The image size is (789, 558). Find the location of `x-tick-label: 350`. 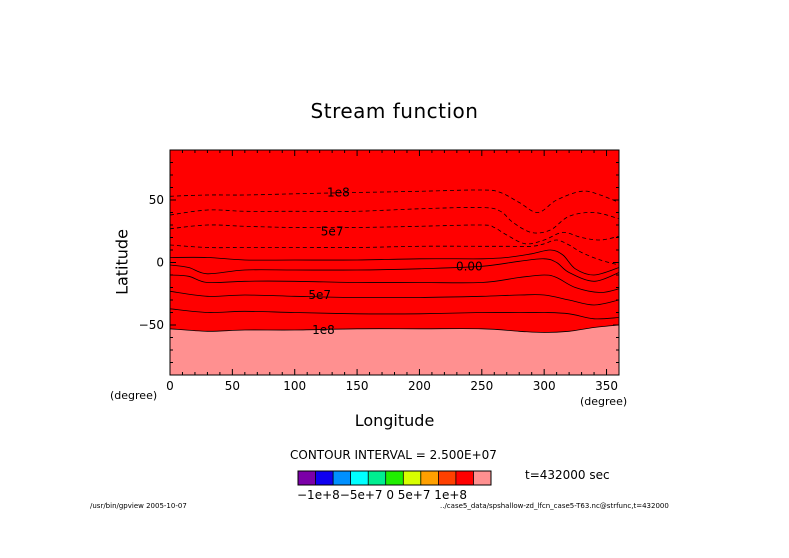

x-tick-label: 350 is located at coordinates (606, 386).